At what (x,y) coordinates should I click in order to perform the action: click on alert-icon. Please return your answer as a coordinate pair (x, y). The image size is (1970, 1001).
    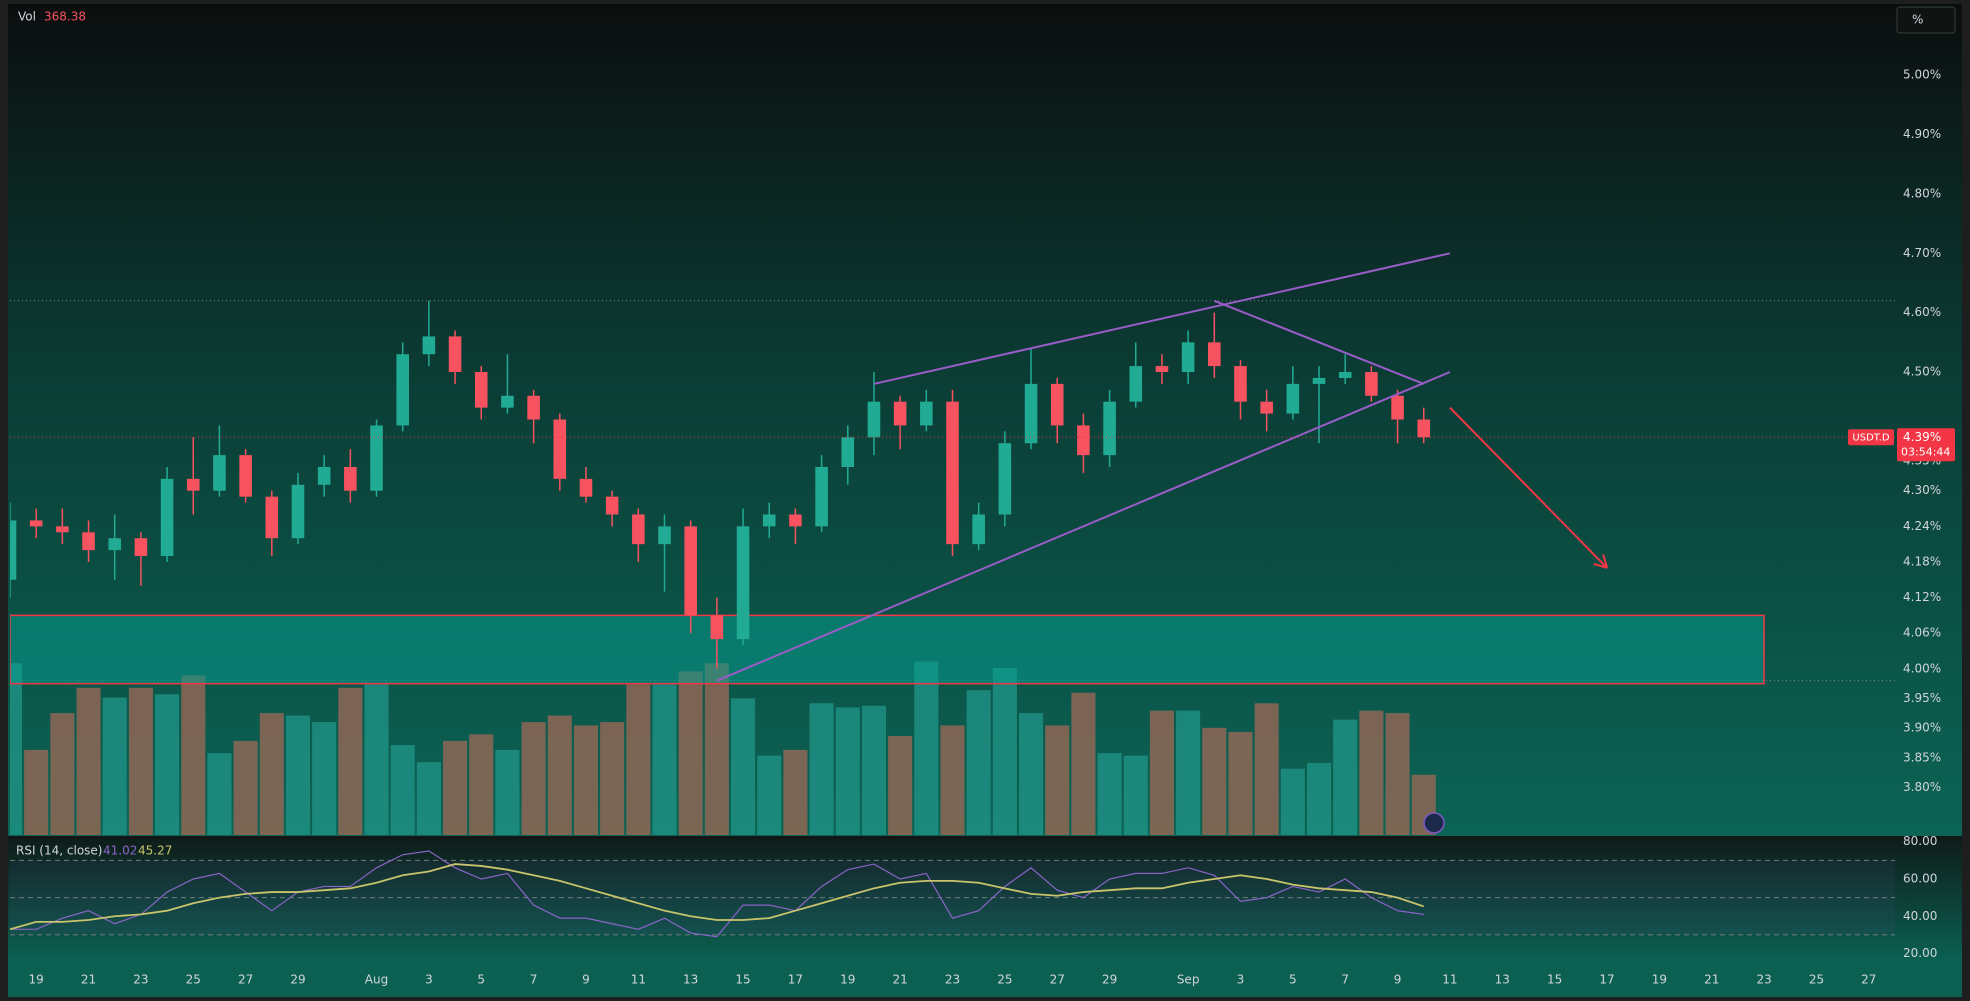
    Looking at the image, I should click on (1434, 823).